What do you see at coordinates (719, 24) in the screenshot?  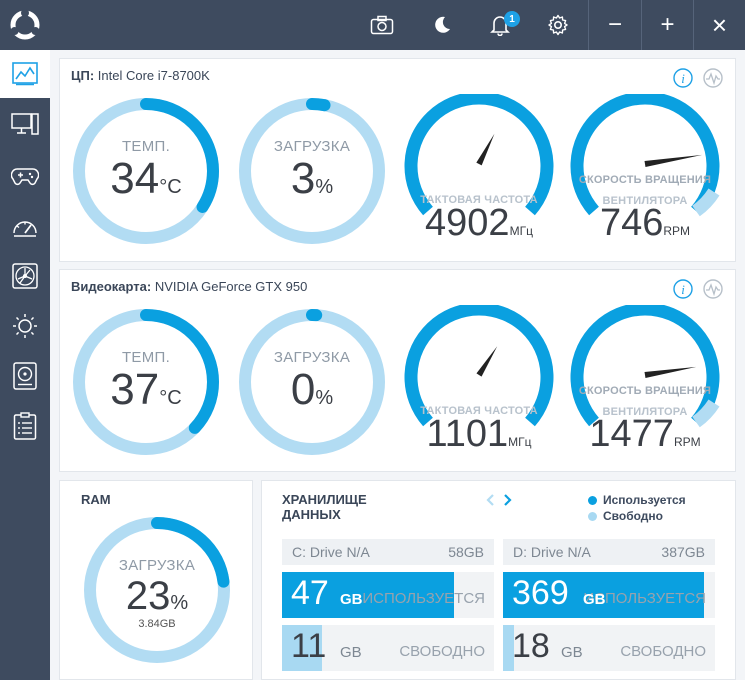 I see `close-button: ×` at bounding box center [719, 24].